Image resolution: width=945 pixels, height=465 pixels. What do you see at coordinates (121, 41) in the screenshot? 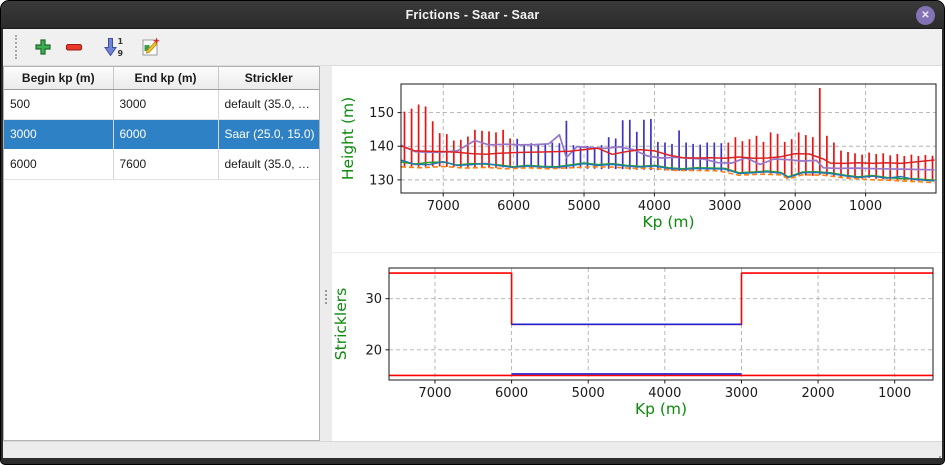
I see `svg-text: 1` at bounding box center [121, 41].